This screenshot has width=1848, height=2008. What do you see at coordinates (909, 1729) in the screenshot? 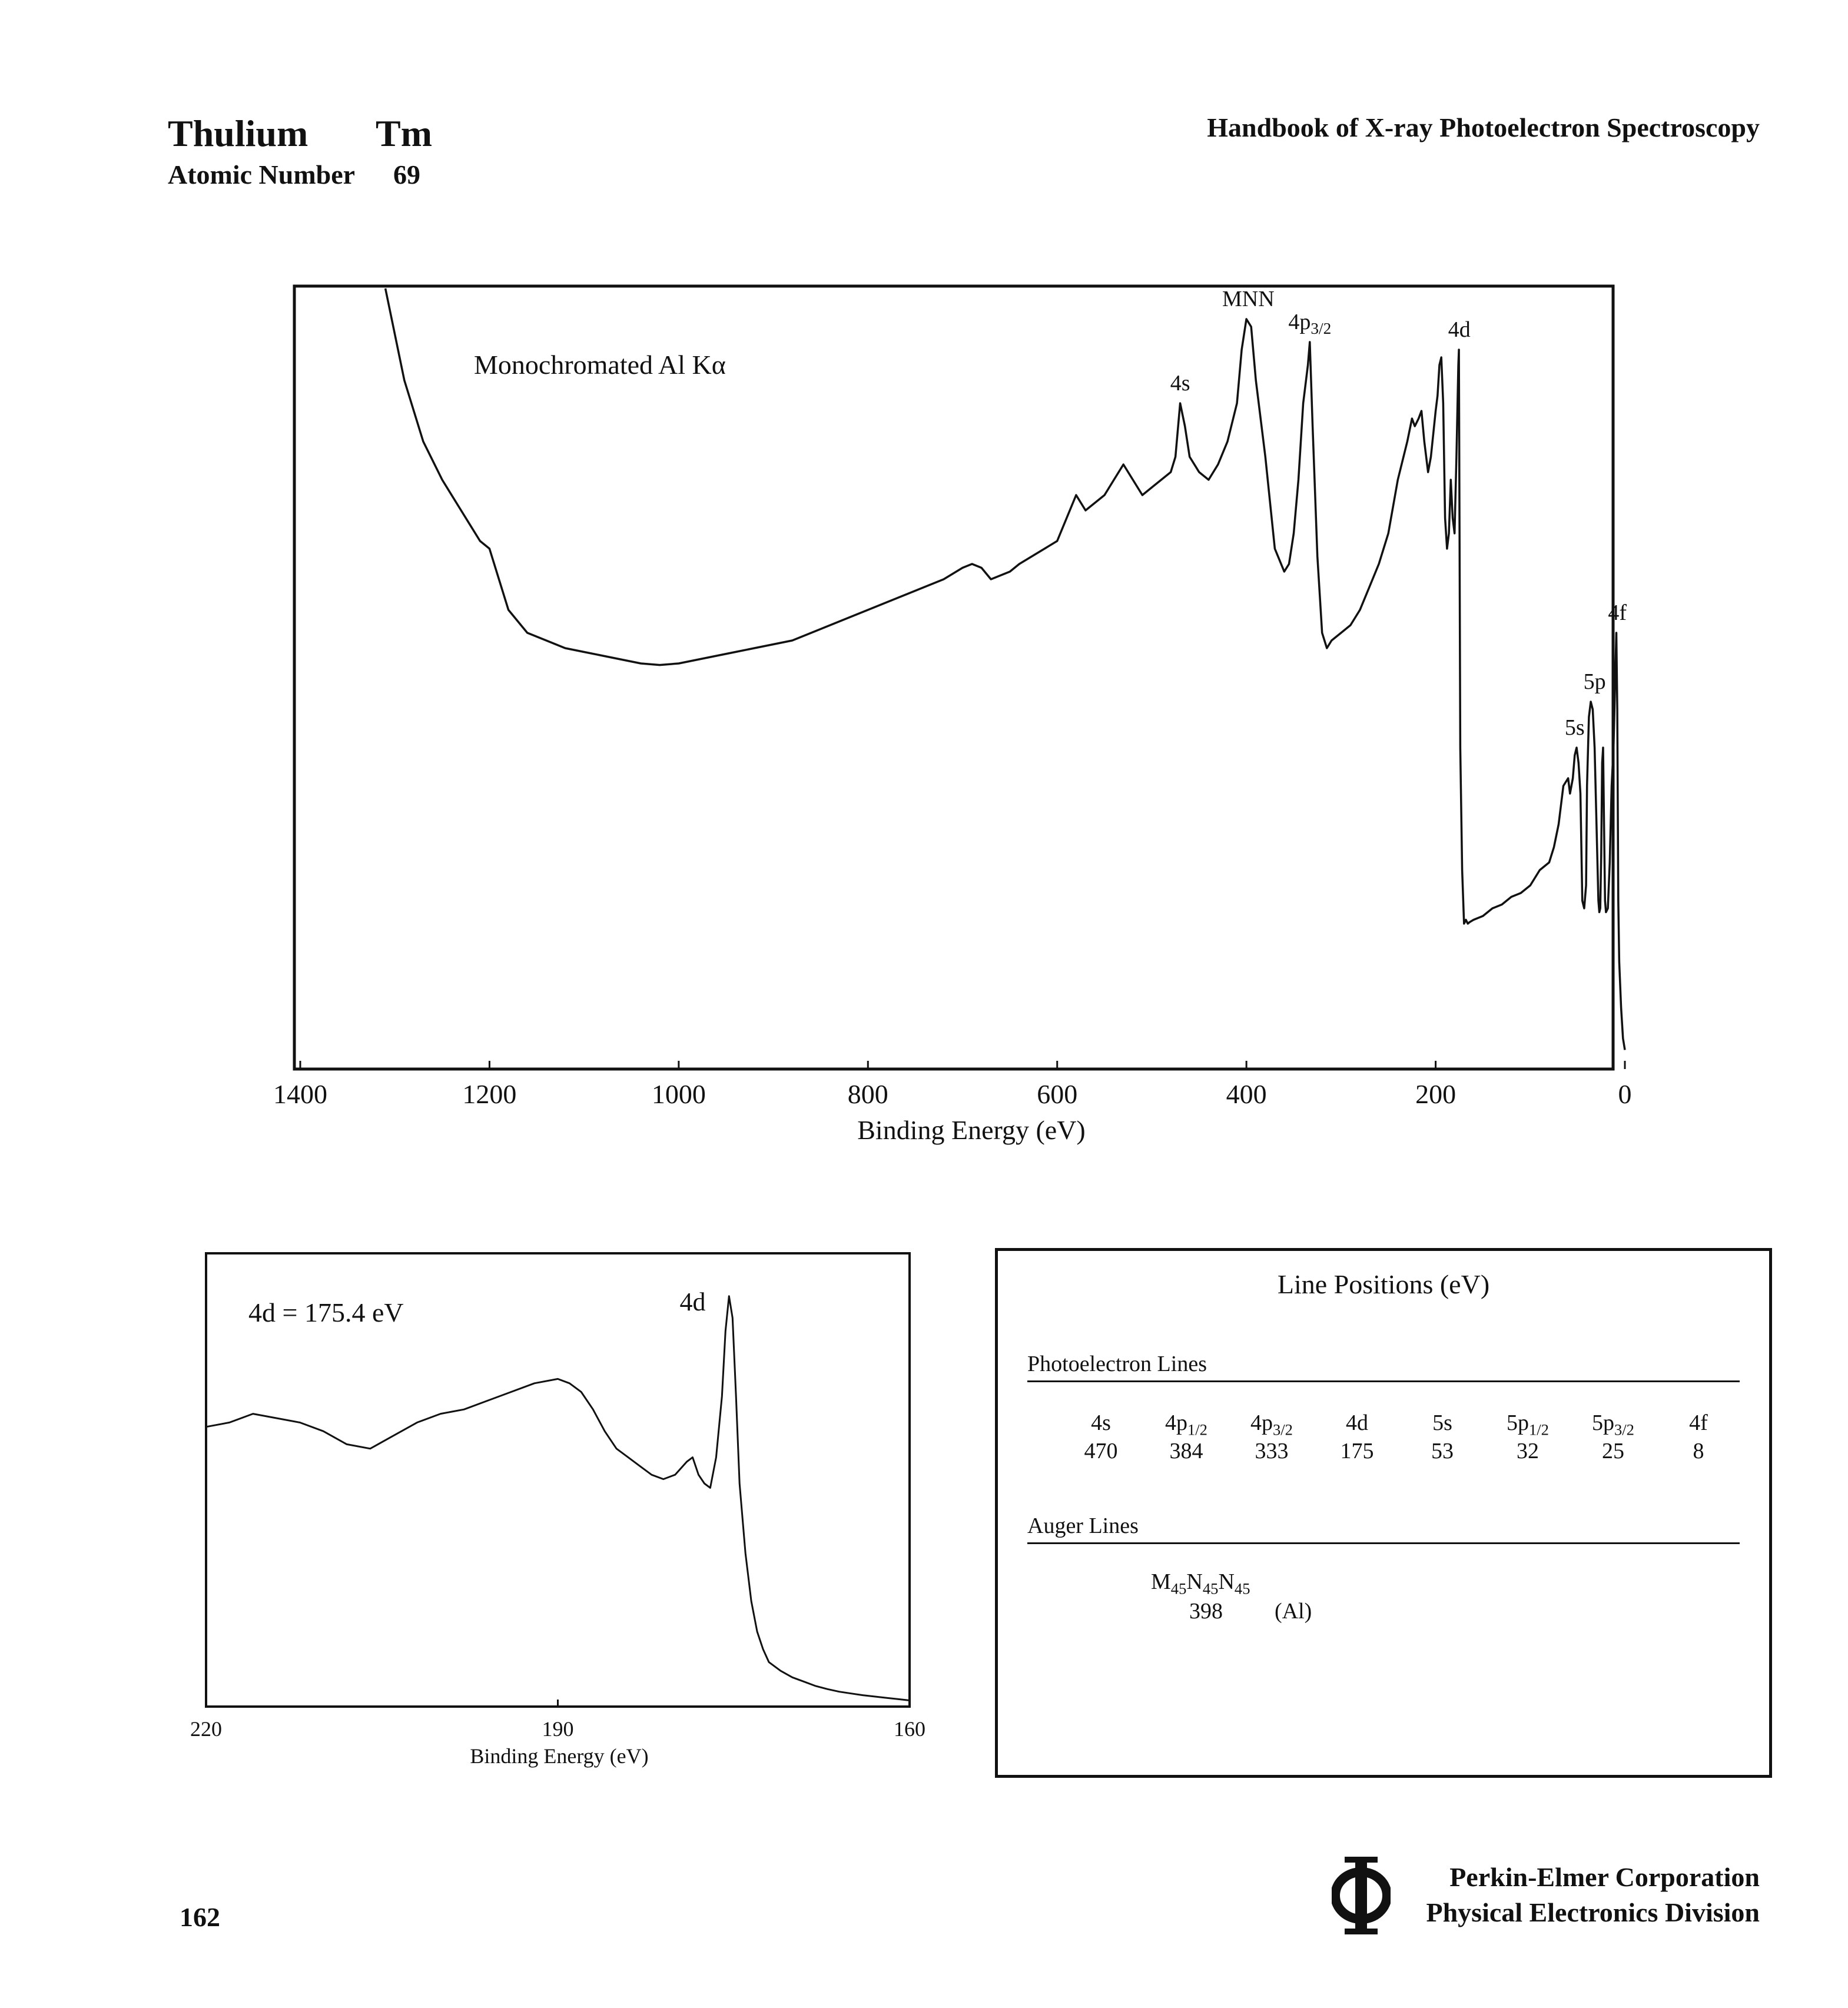
I see `inset-tick-label: 160` at bounding box center [909, 1729].